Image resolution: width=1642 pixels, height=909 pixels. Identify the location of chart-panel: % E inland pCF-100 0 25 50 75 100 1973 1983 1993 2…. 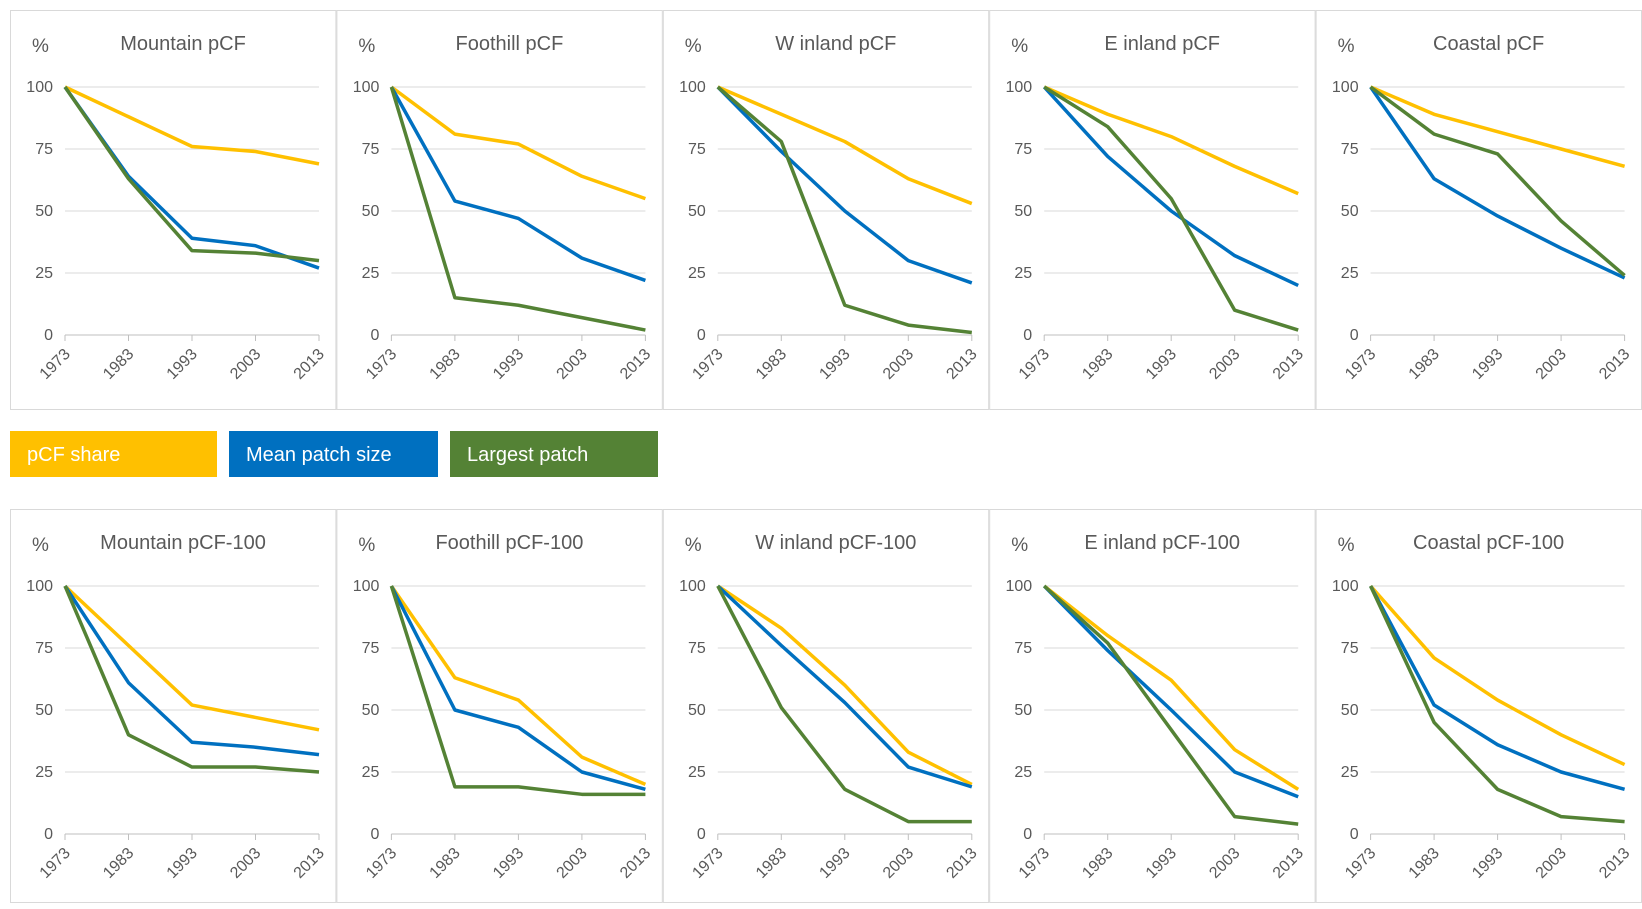
(1152, 706).